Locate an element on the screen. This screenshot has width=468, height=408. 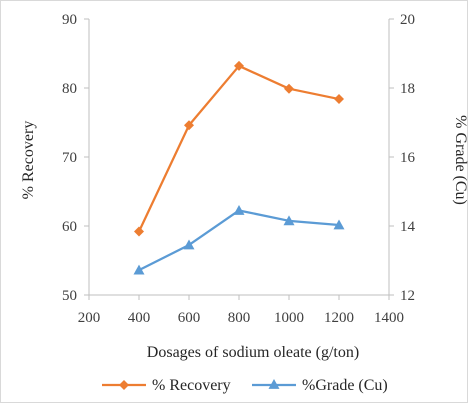
x-axis-title: Dosages of sodium oleate (g/ton) is located at coordinates (253, 352).